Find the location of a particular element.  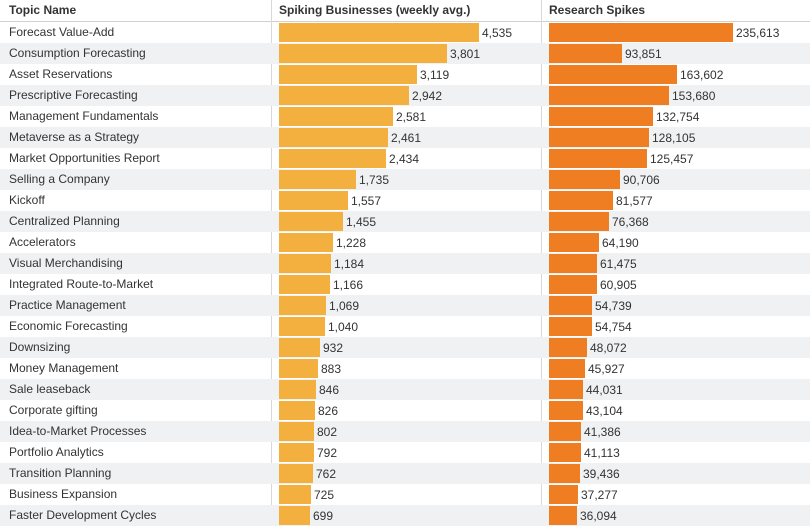

table-row: Sale leaseback 846 44,031 is located at coordinates (405, 389).